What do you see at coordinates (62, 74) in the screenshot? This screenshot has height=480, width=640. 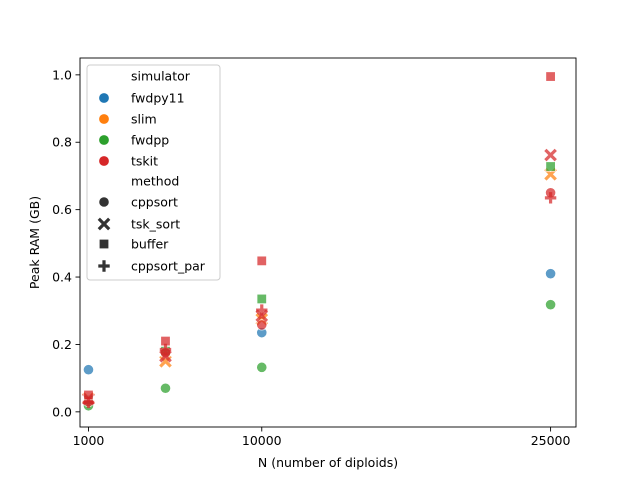 I see `y-tick-label: 1.0` at bounding box center [62, 74].